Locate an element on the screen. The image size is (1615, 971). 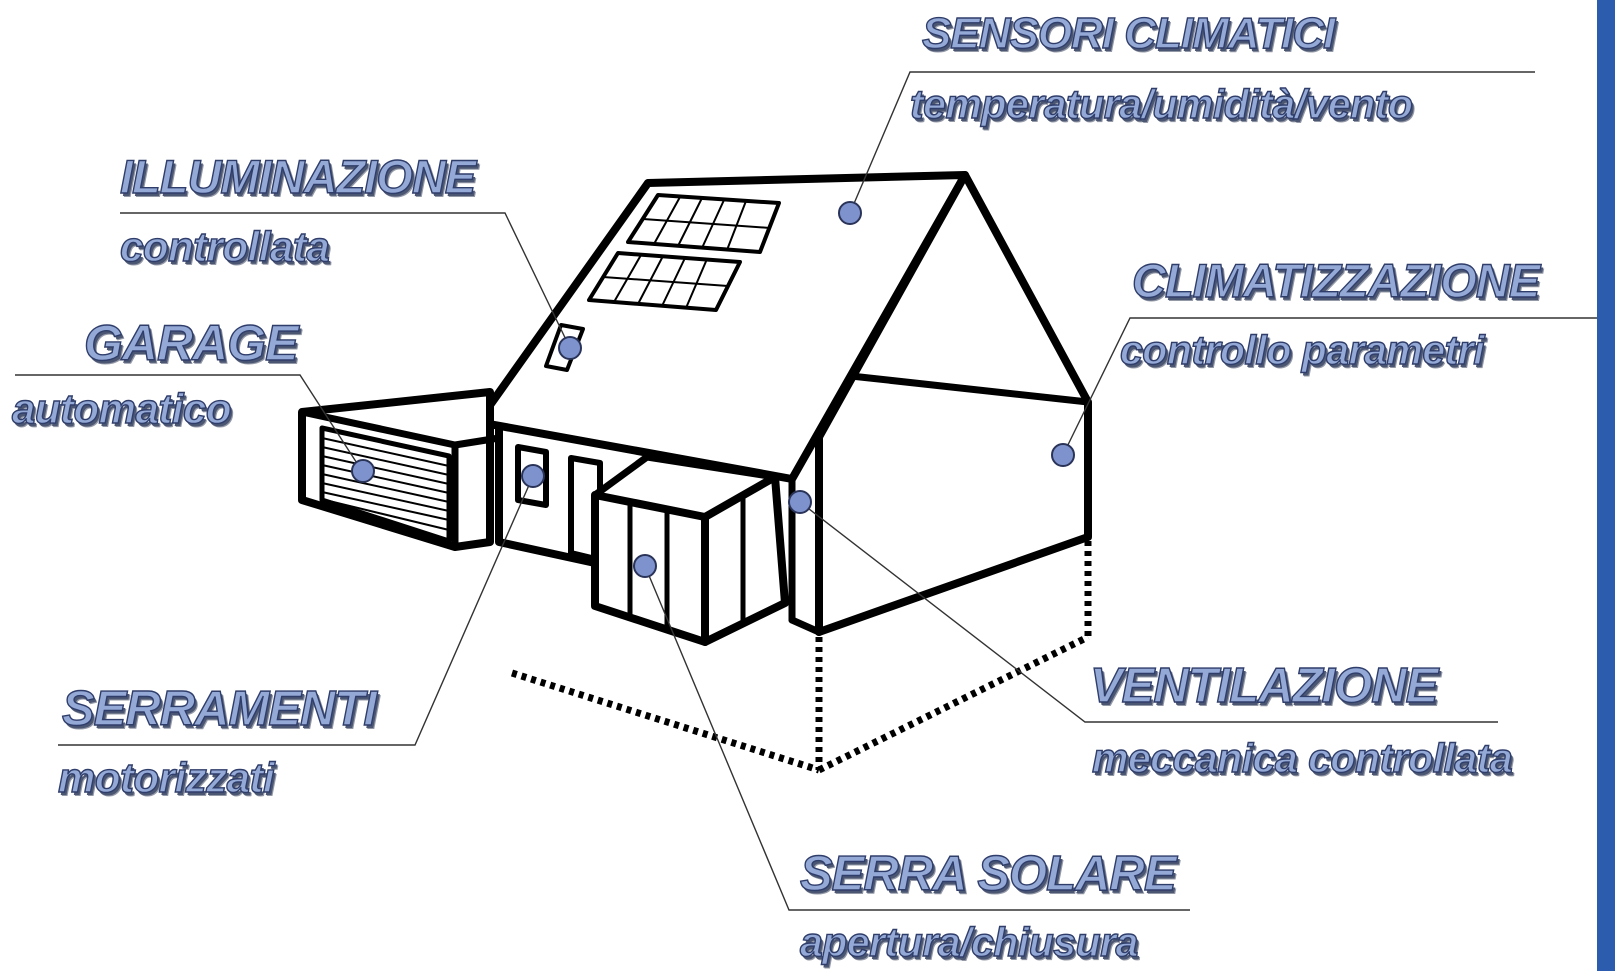
leader-serramenti is located at coordinates (296, 610).